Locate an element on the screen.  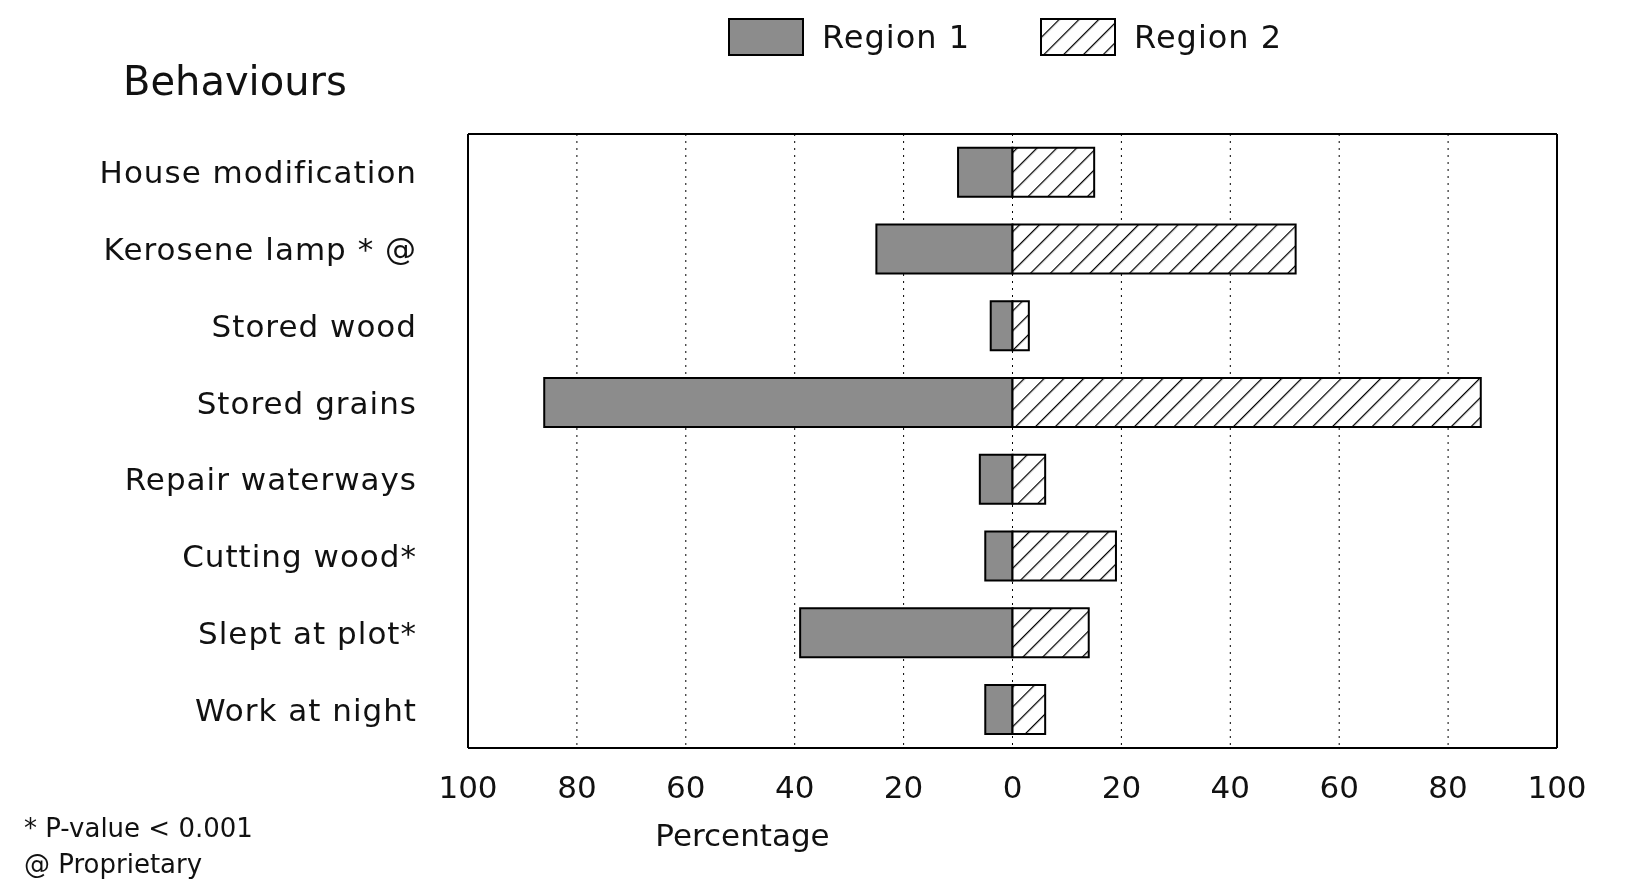
x-axis-title: Percentage is located at coordinates (742, 835).